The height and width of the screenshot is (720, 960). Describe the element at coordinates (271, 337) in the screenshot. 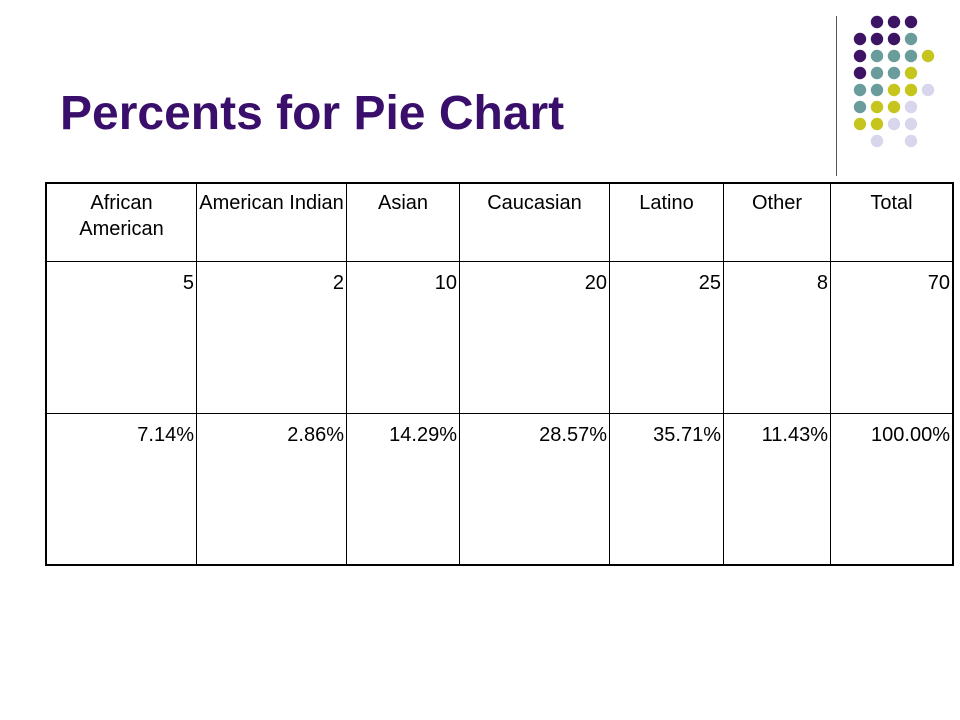

I see `count-american-indian: 2` at that location.